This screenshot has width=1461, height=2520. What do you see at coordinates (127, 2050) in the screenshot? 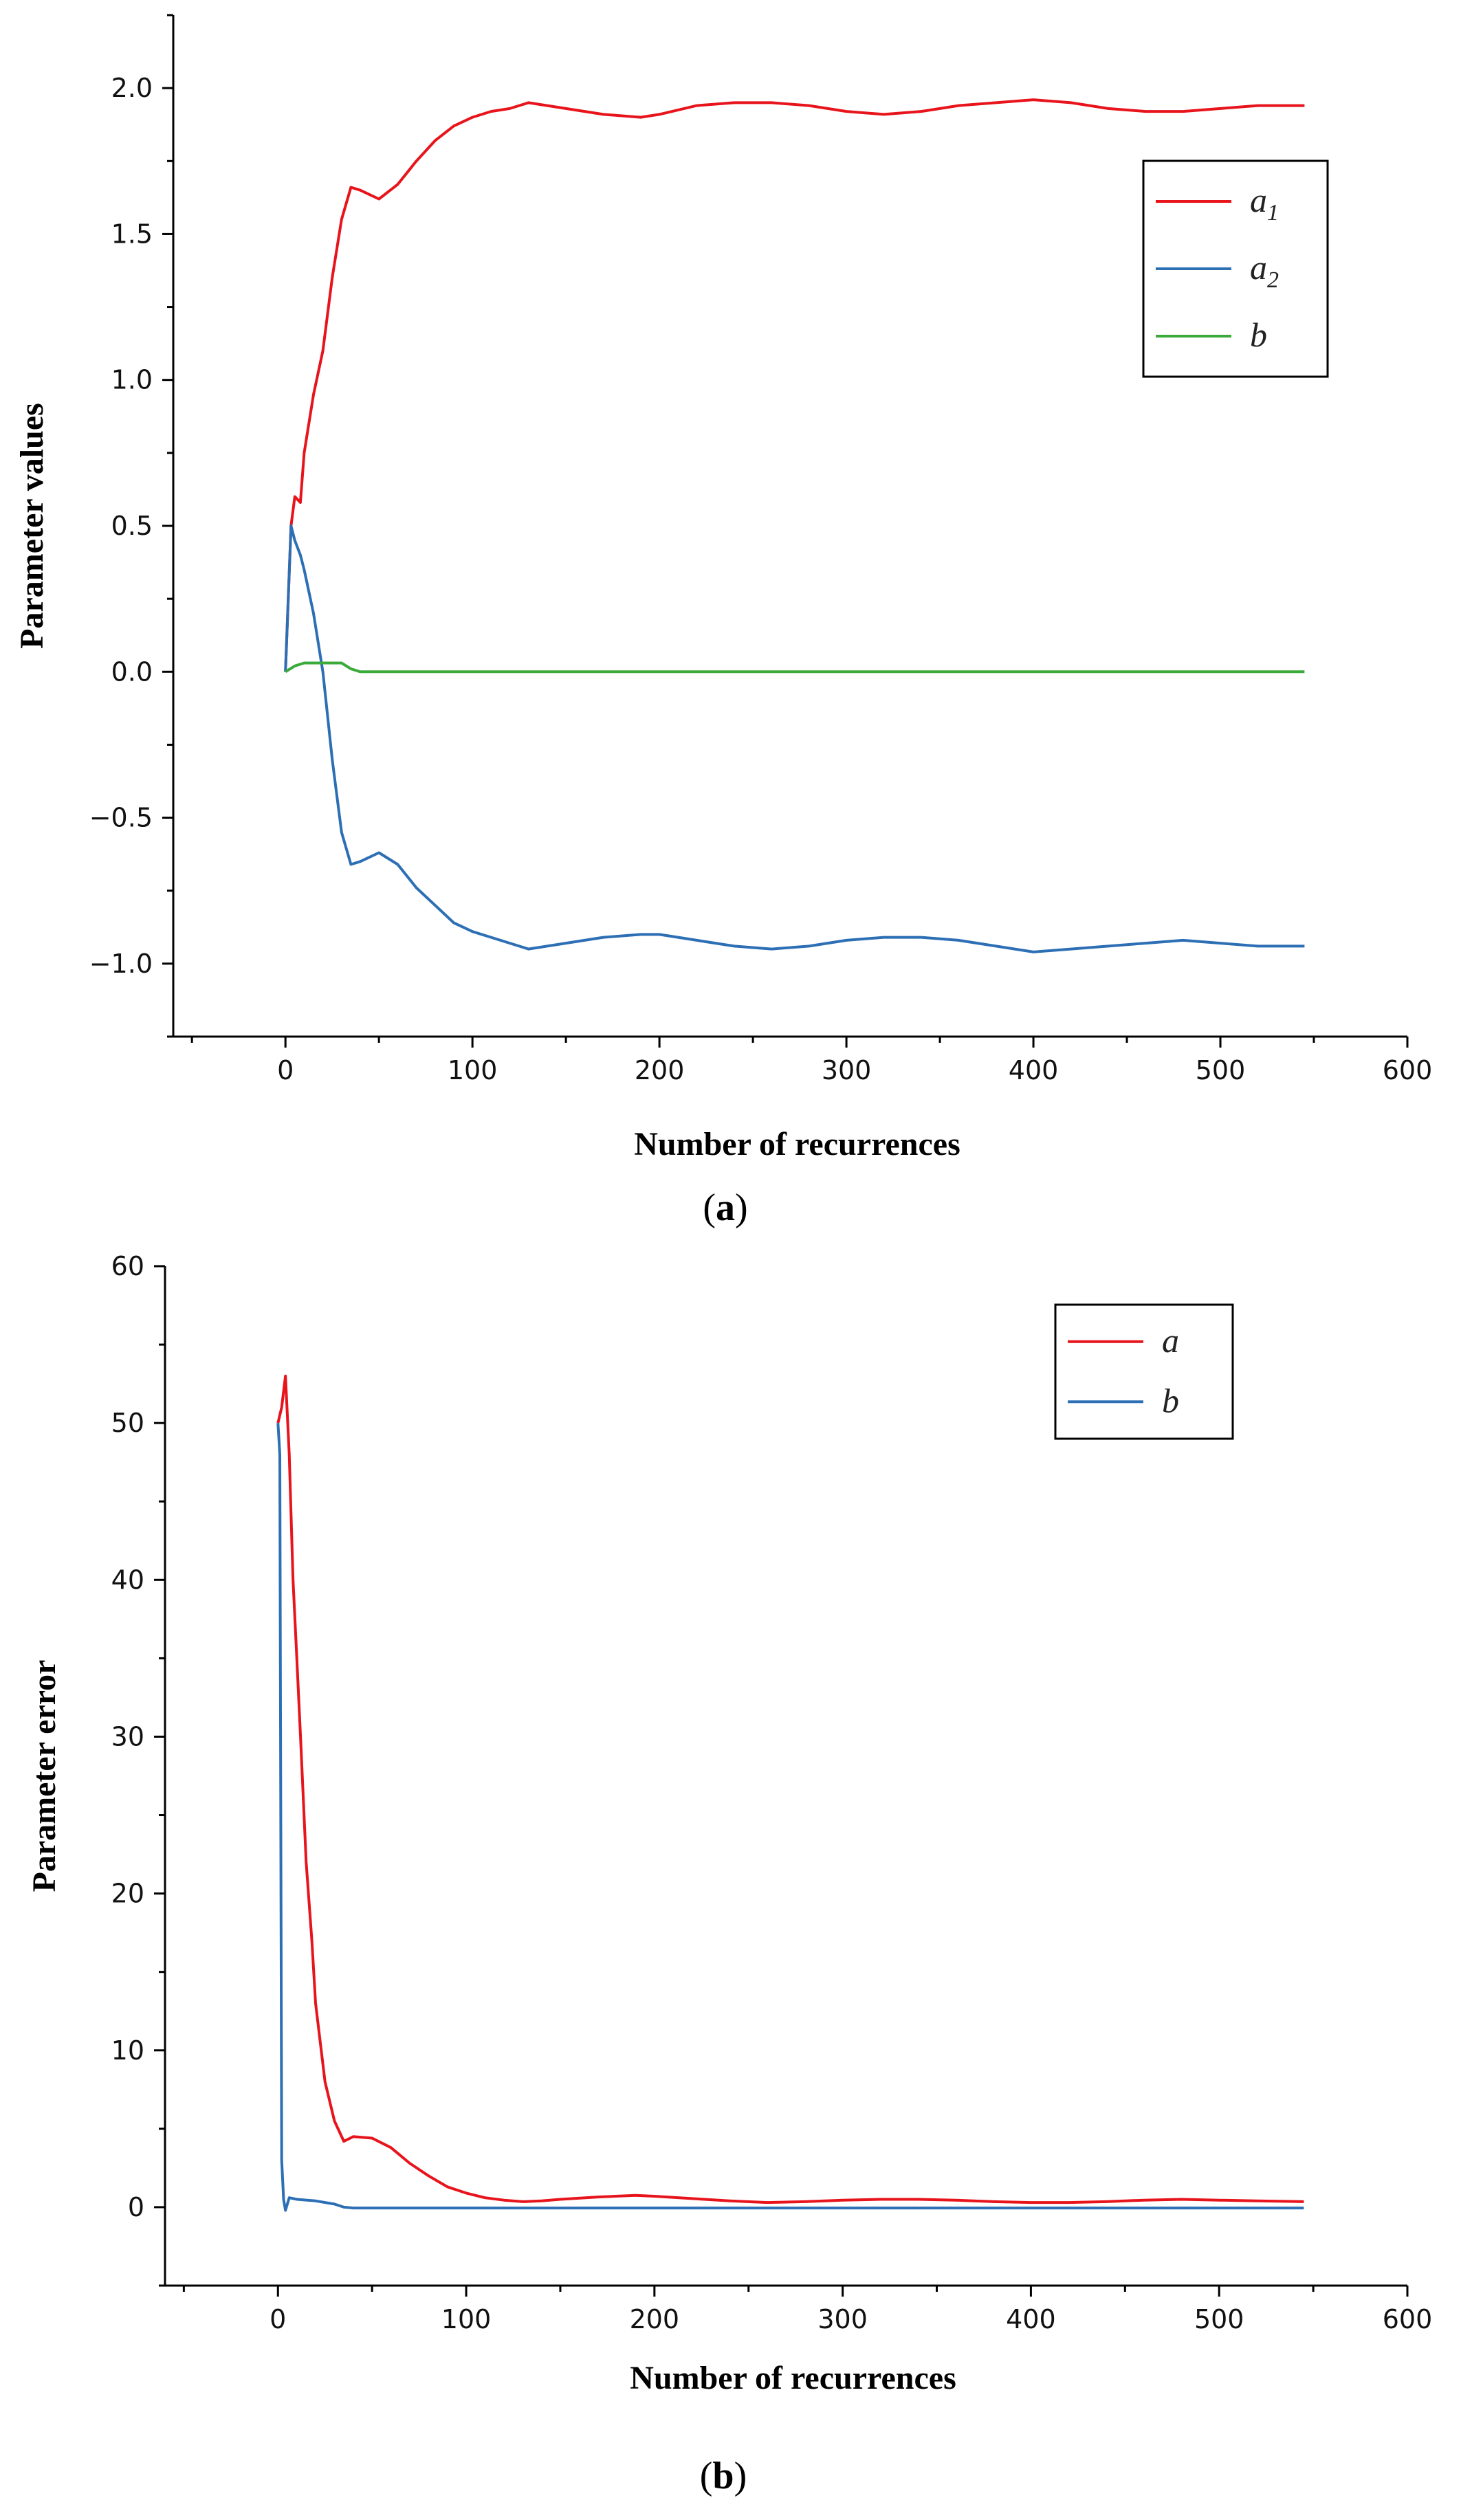
I see `y-tick-label: 10` at bounding box center [127, 2050].